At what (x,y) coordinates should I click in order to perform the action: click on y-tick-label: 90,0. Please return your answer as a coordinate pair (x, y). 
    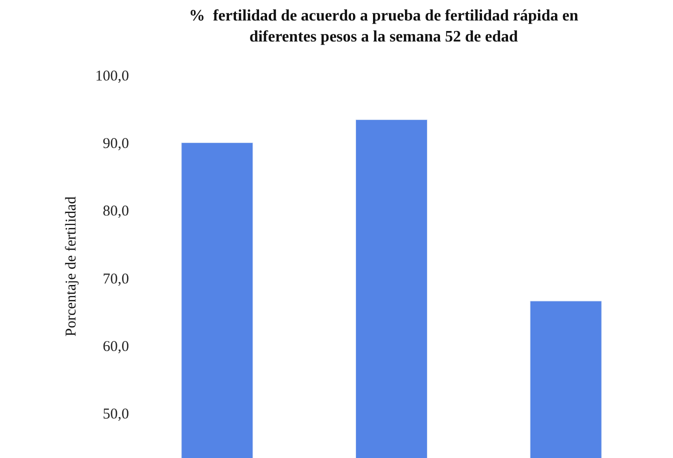
    Looking at the image, I should click on (115, 144).